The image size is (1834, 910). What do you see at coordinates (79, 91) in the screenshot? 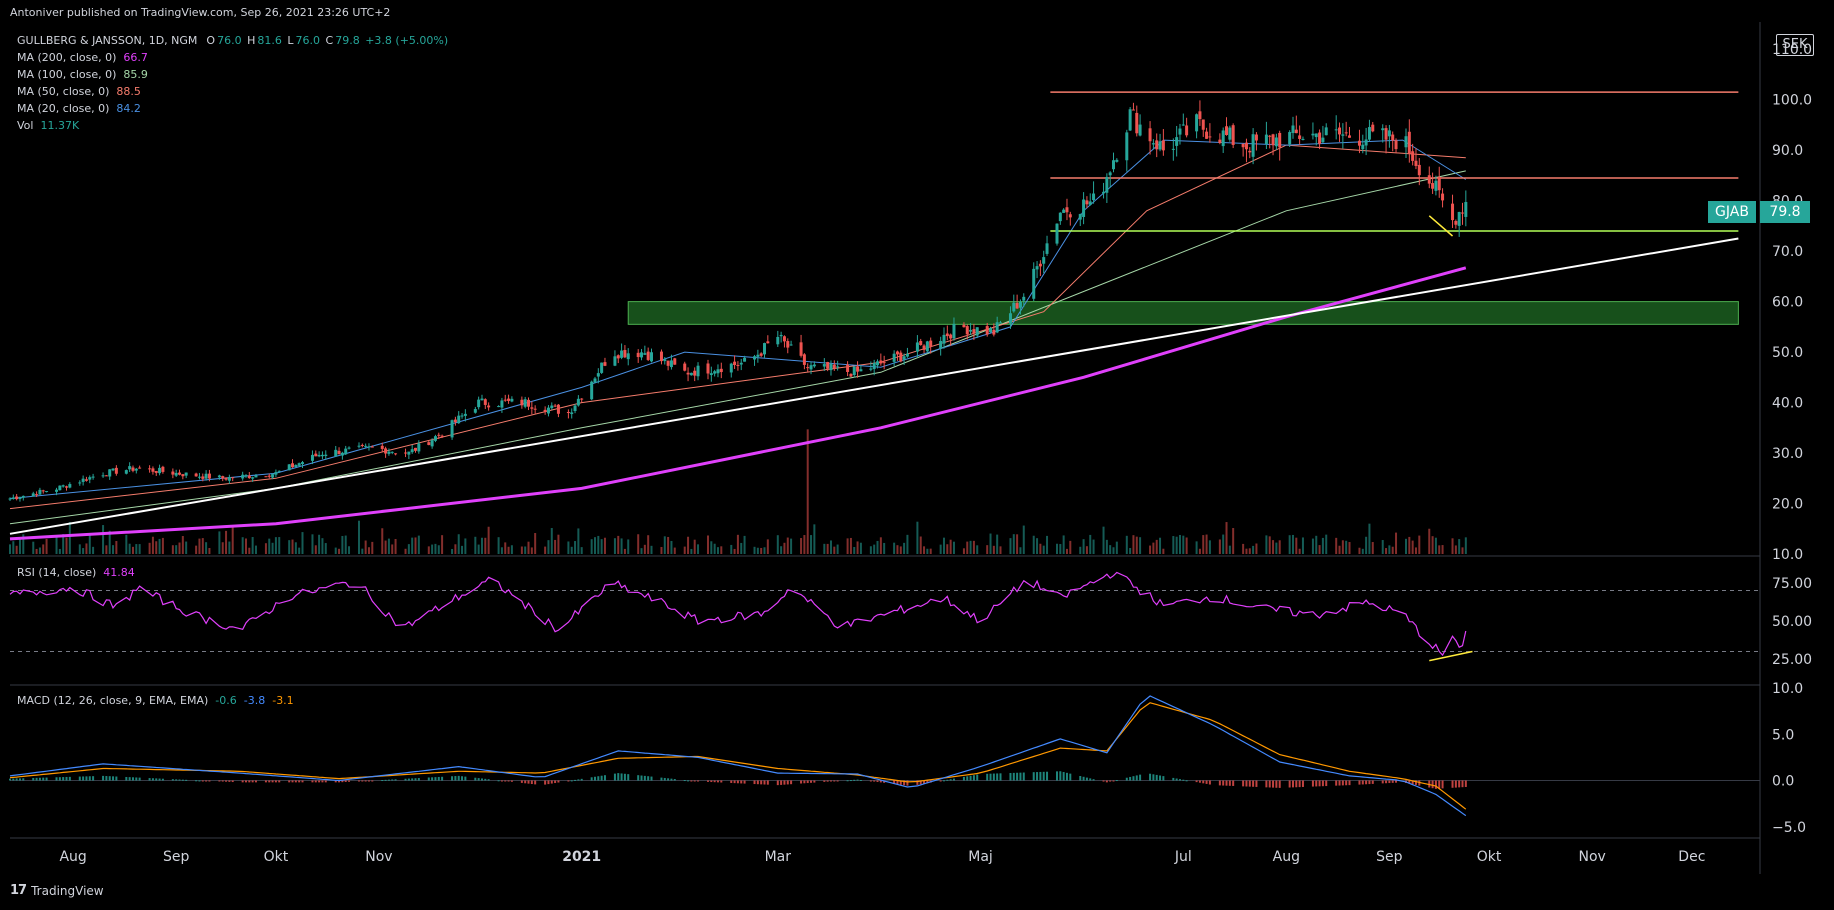
I see `ma50-legend: MA (50, close, 0) 88.5` at bounding box center [79, 91].